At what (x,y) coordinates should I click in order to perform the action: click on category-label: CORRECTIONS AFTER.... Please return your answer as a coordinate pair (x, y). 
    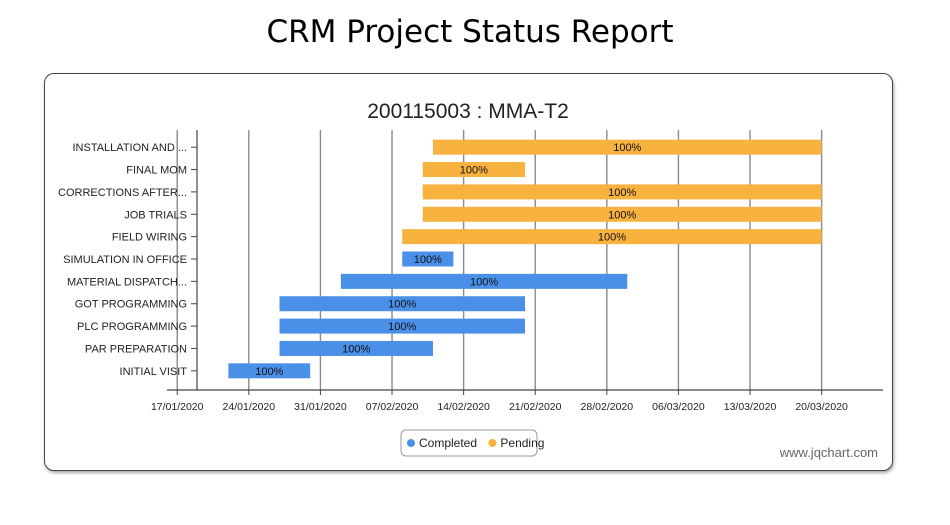
    Looking at the image, I should click on (122, 193).